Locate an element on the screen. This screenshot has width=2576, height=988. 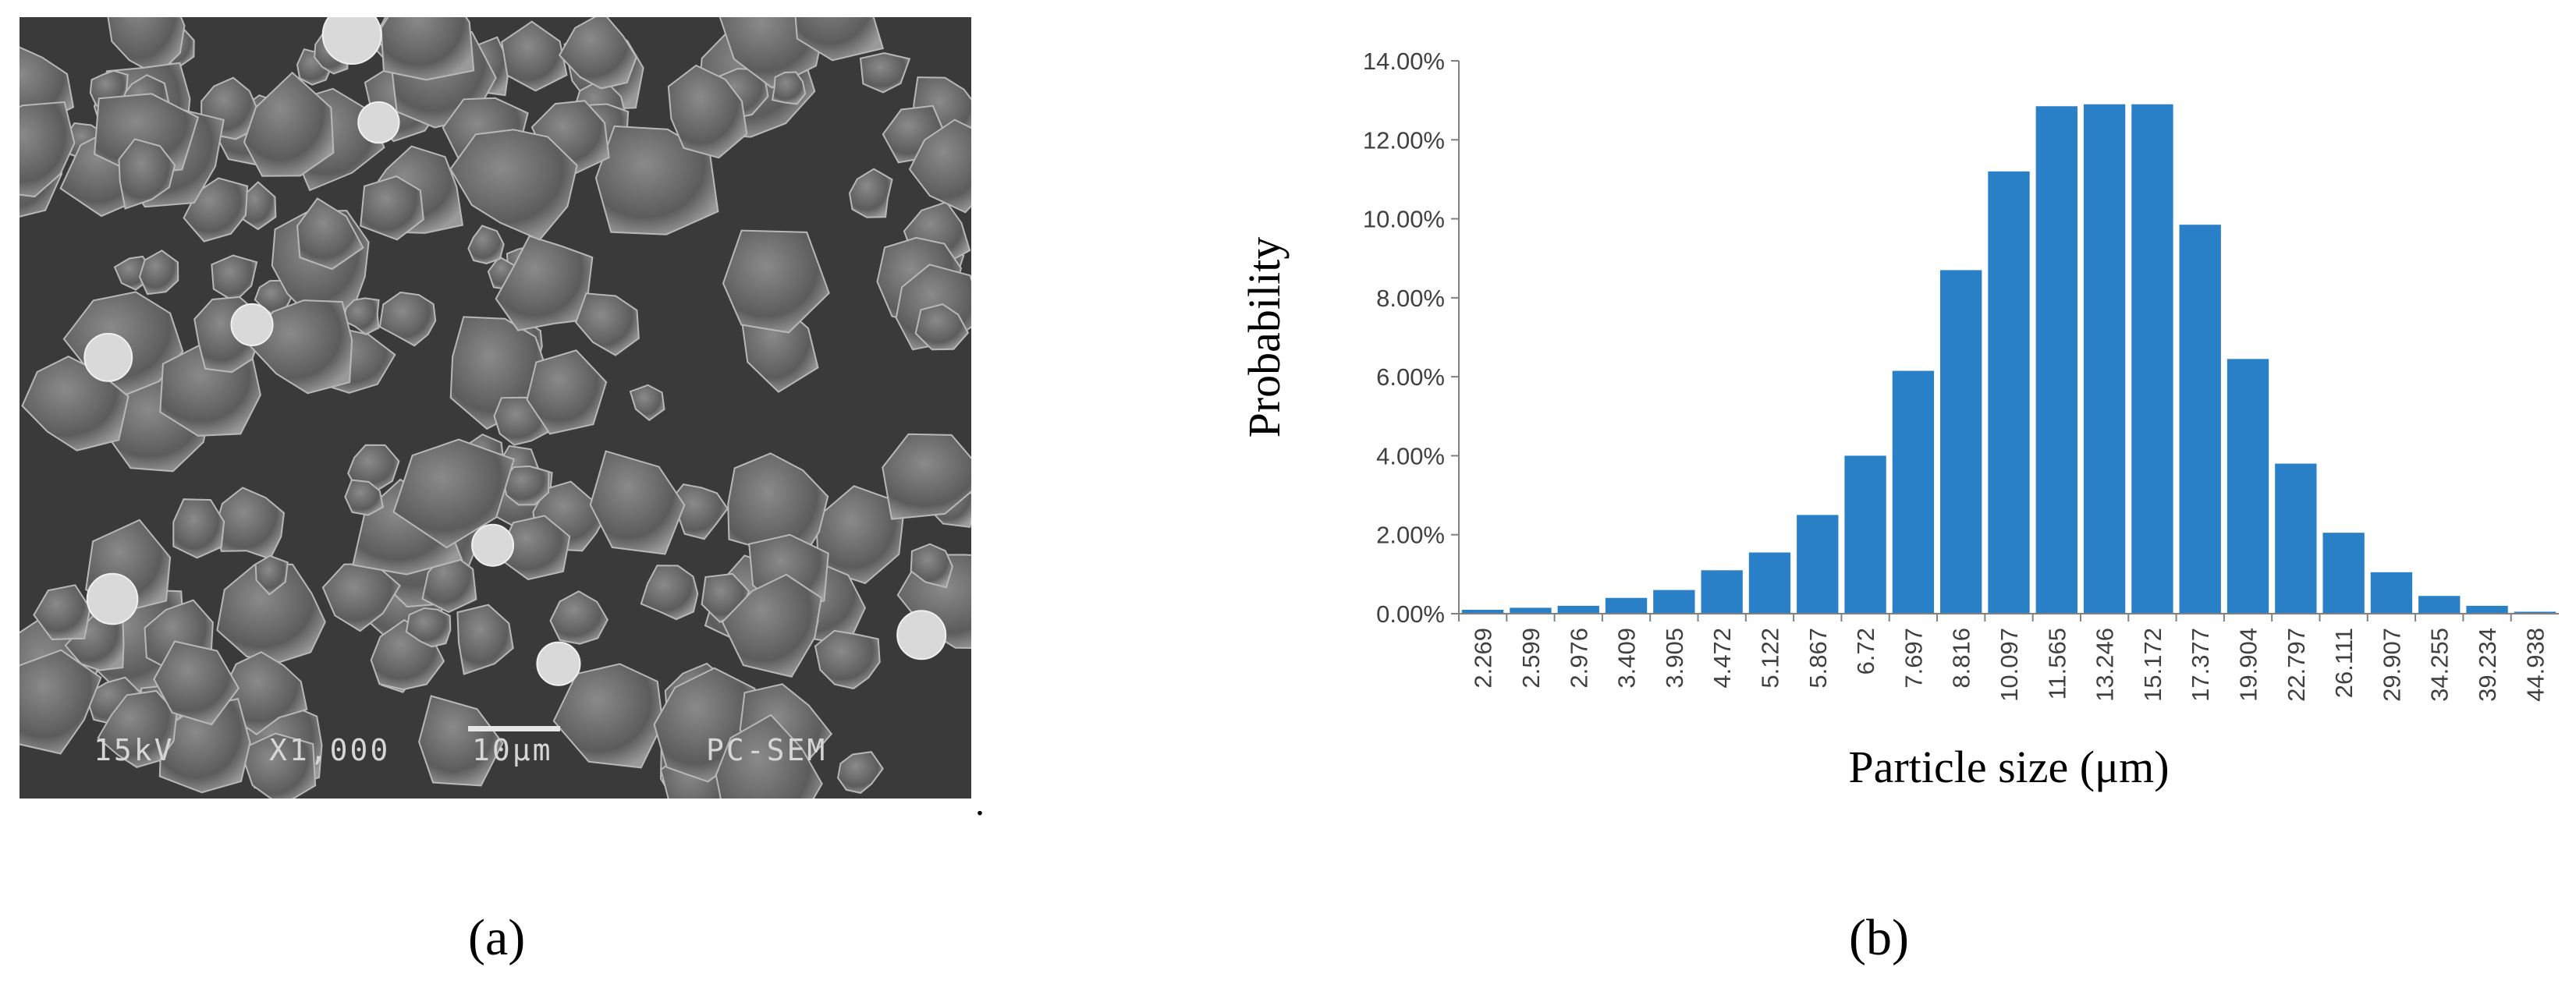
x-tick-label: 2.269 is located at coordinates (1483, 658).